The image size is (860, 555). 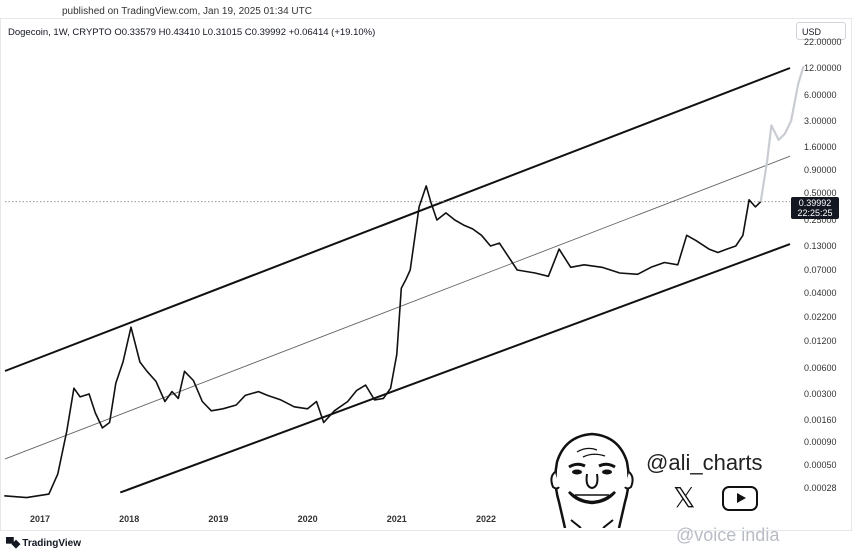 What do you see at coordinates (592, 480) in the screenshot?
I see `caricature-face-icon` at bounding box center [592, 480].